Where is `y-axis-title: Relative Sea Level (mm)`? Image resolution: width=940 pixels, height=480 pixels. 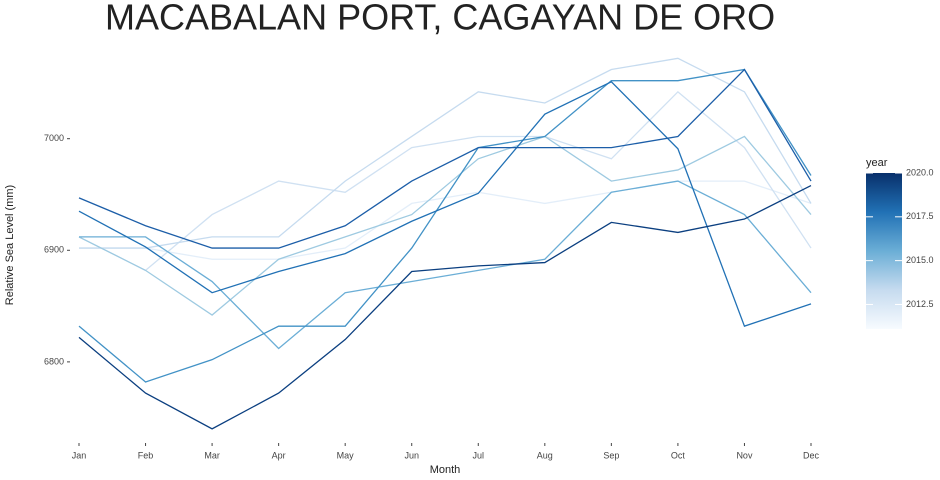
y-axis-title: Relative Sea Level (mm) is located at coordinates (10, 245).